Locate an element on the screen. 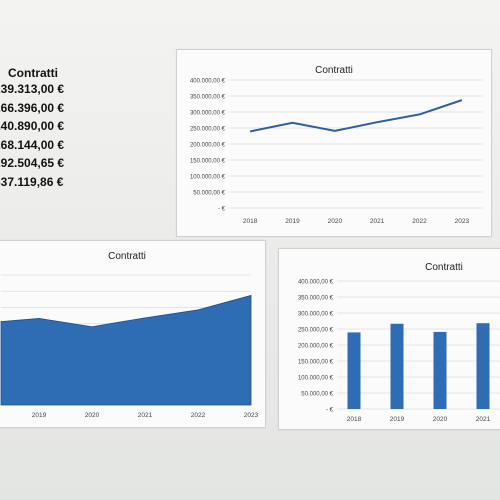 This screenshot has width=500, height=500. value-row: 266.396,00 € is located at coordinates (32, 107).